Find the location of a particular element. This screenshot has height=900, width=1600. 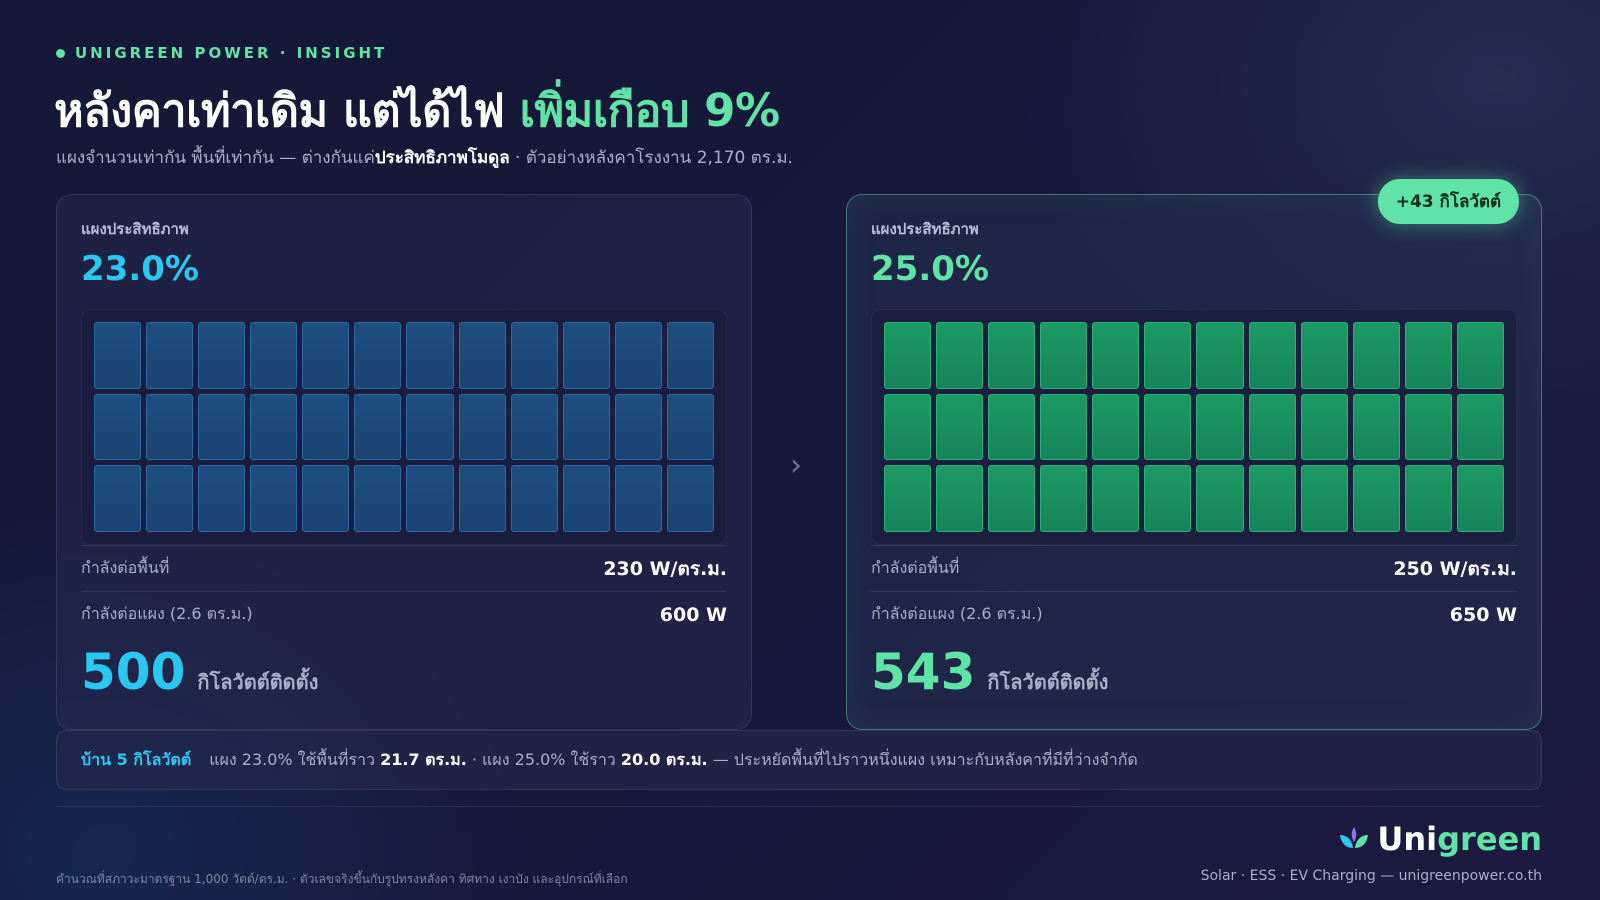

total-number: 543 is located at coordinates (923, 672).